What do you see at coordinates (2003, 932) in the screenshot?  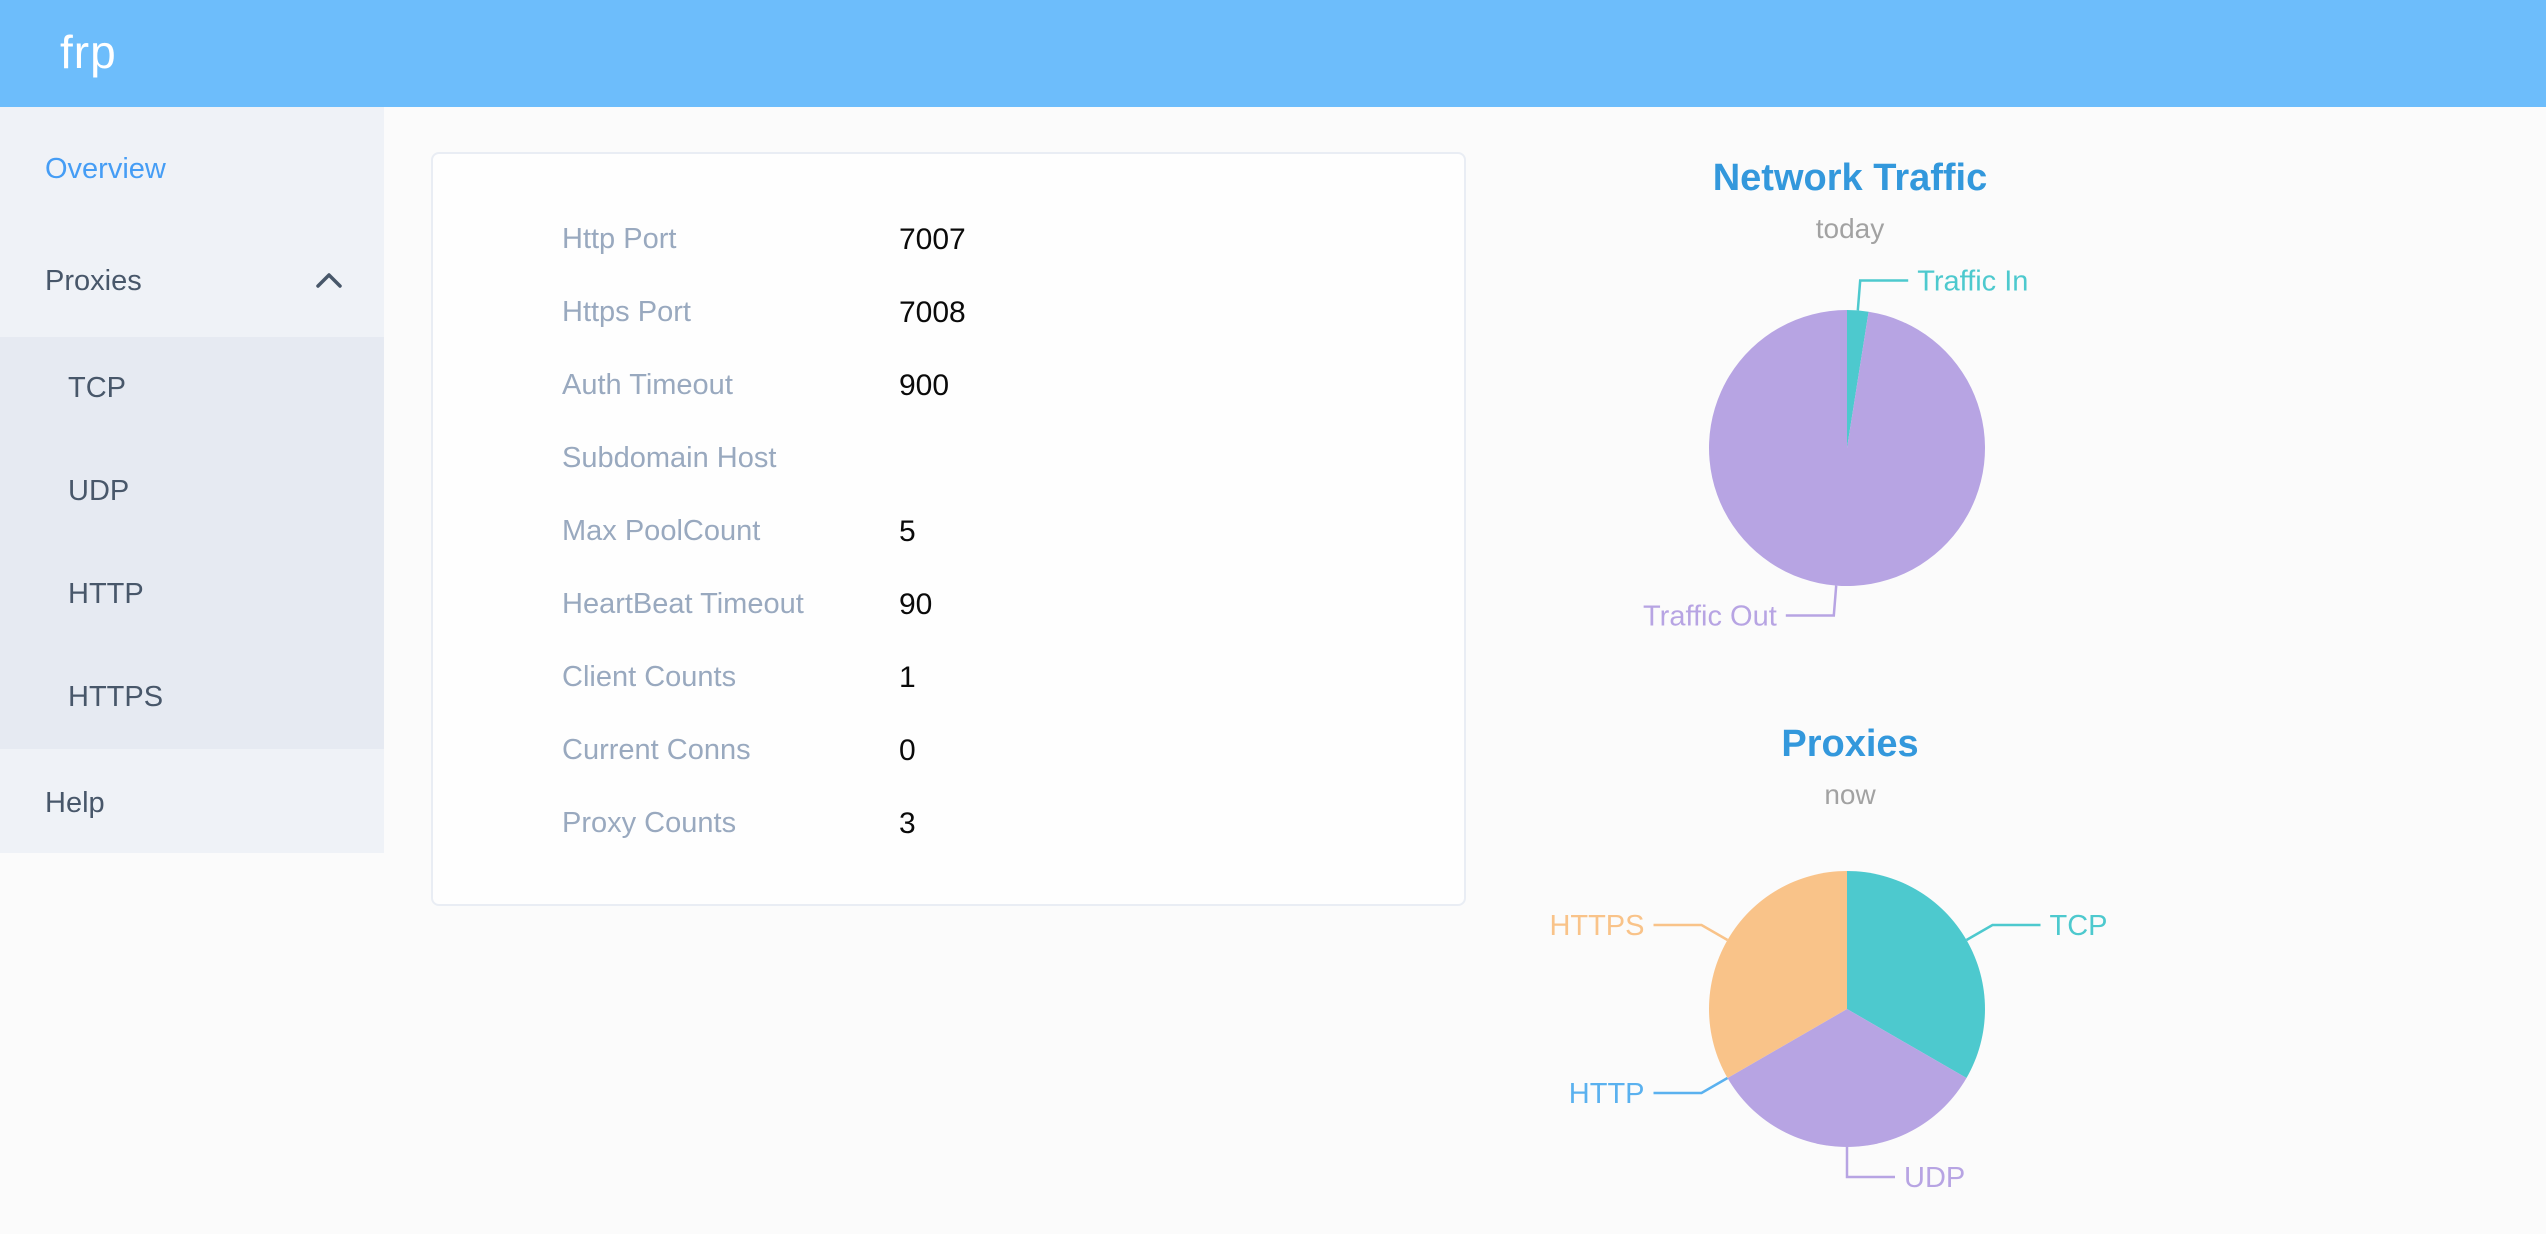 I see `pie-leader-line-tcp` at bounding box center [2003, 932].